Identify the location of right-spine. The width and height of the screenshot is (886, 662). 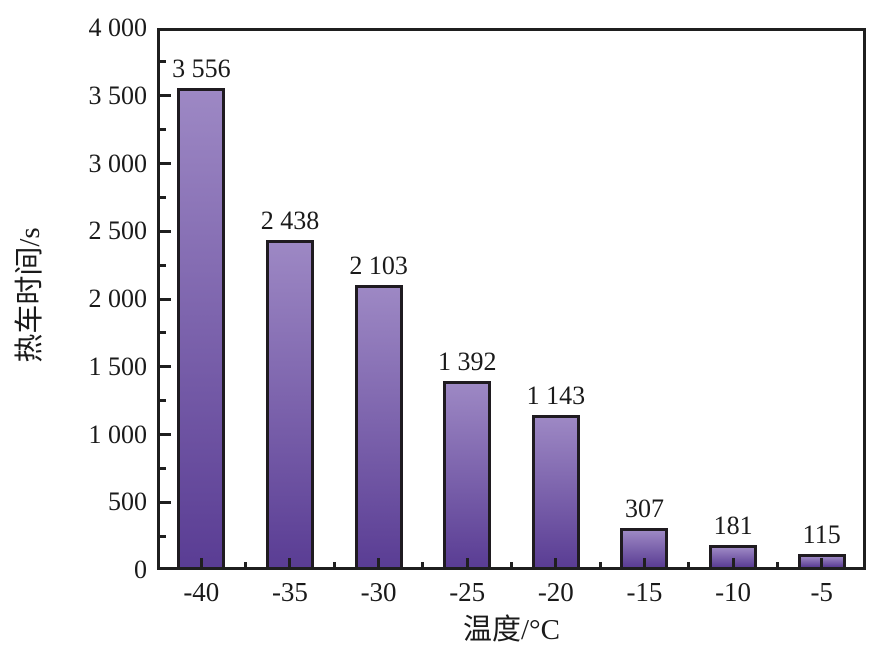
(864, 299).